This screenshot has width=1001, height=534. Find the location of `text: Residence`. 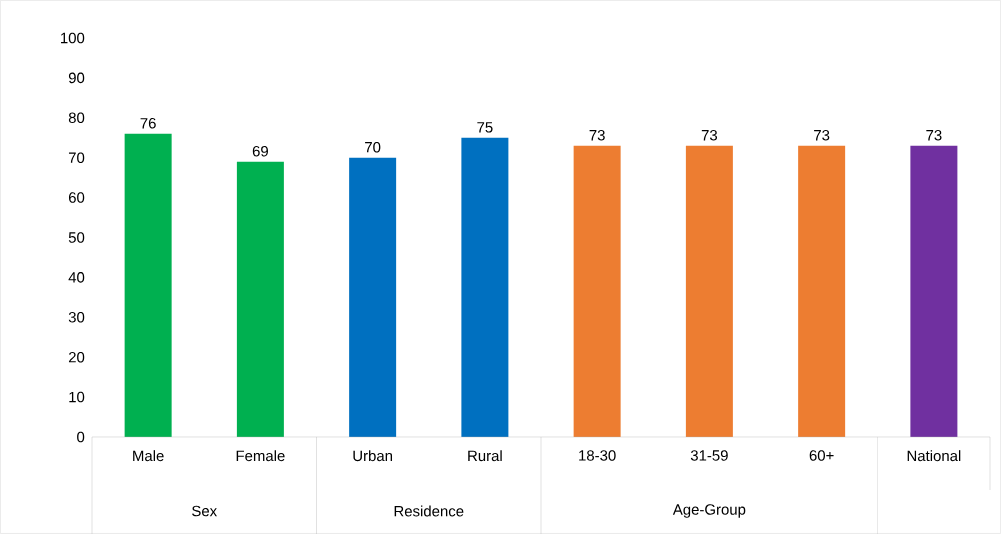

text: Residence is located at coordinates (429, 511).